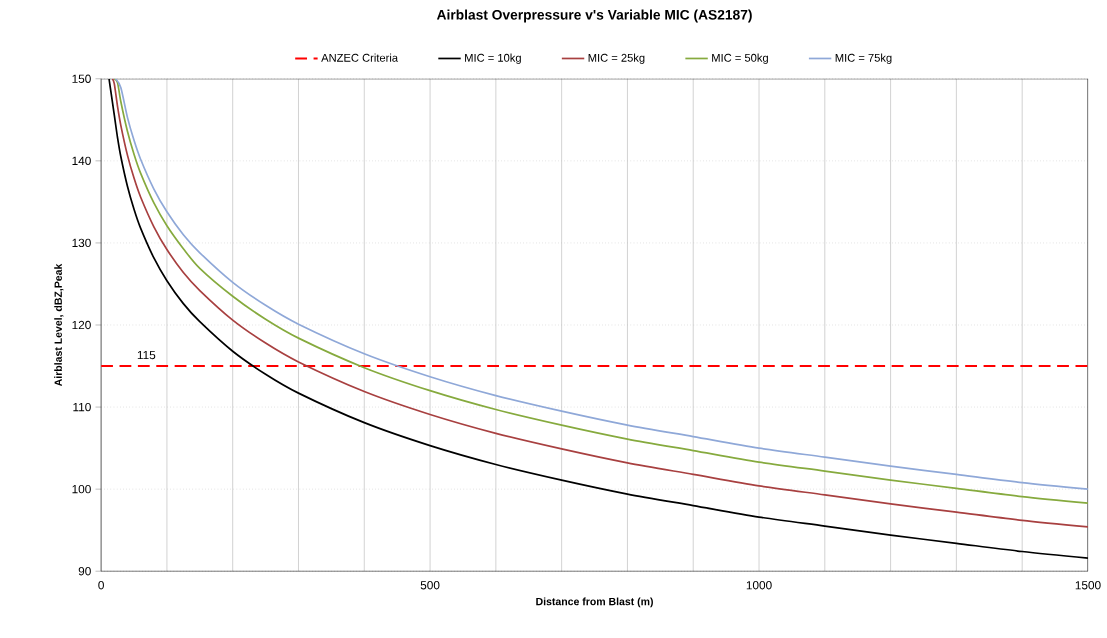 This screenshot has height=638, width=1107. Describe the element at coordinates (360, 57) in the screenshot. I see `legend-label: ANZEC Criteria` at that location.